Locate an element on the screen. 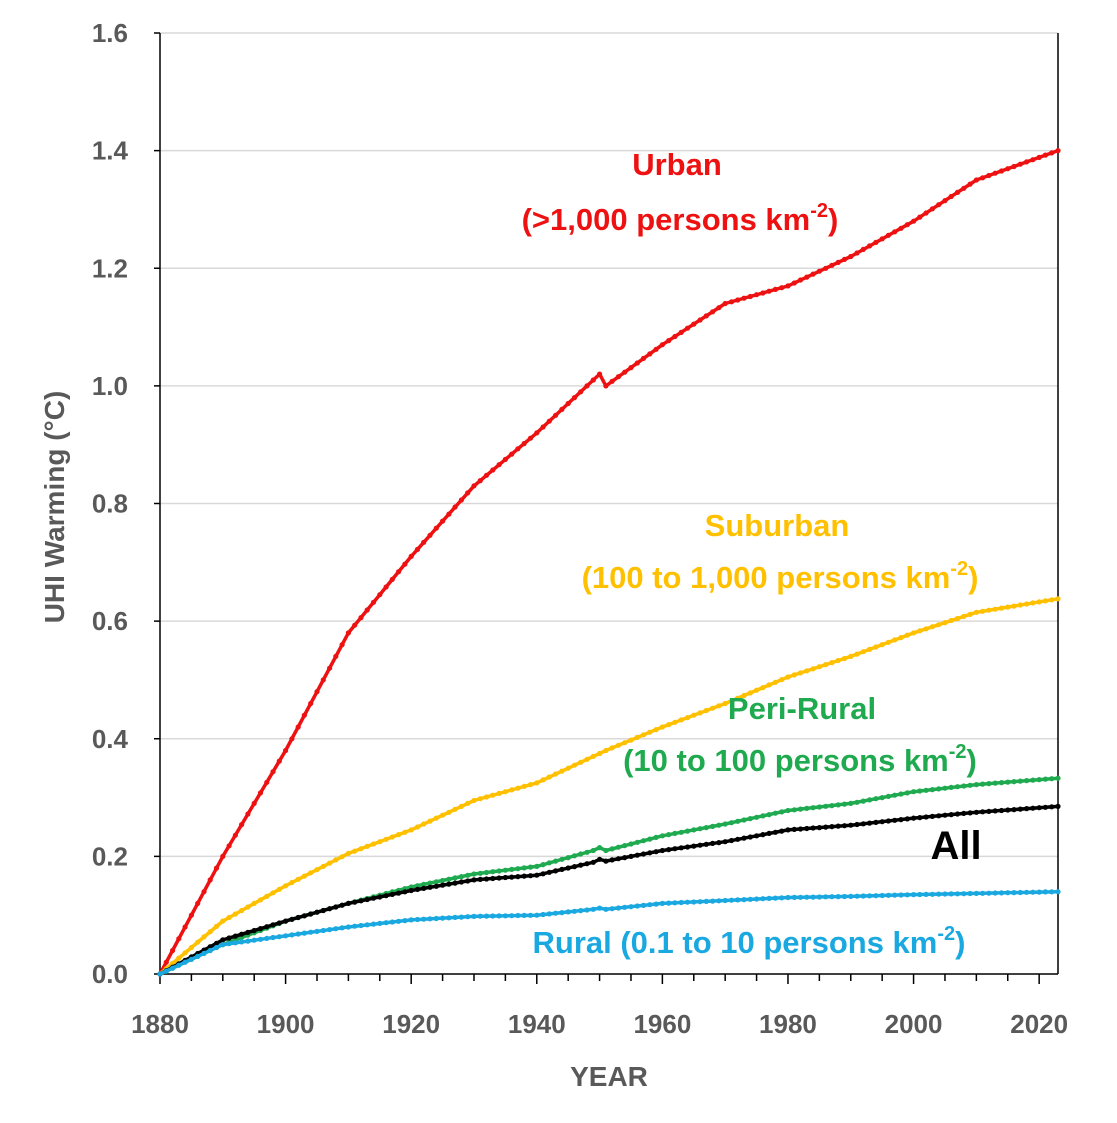 The height and width of the screenshot is (1123, 1117). peri-rural-sublabel: (10 to 100 persons km-2) is located at coordinates (800, 759).